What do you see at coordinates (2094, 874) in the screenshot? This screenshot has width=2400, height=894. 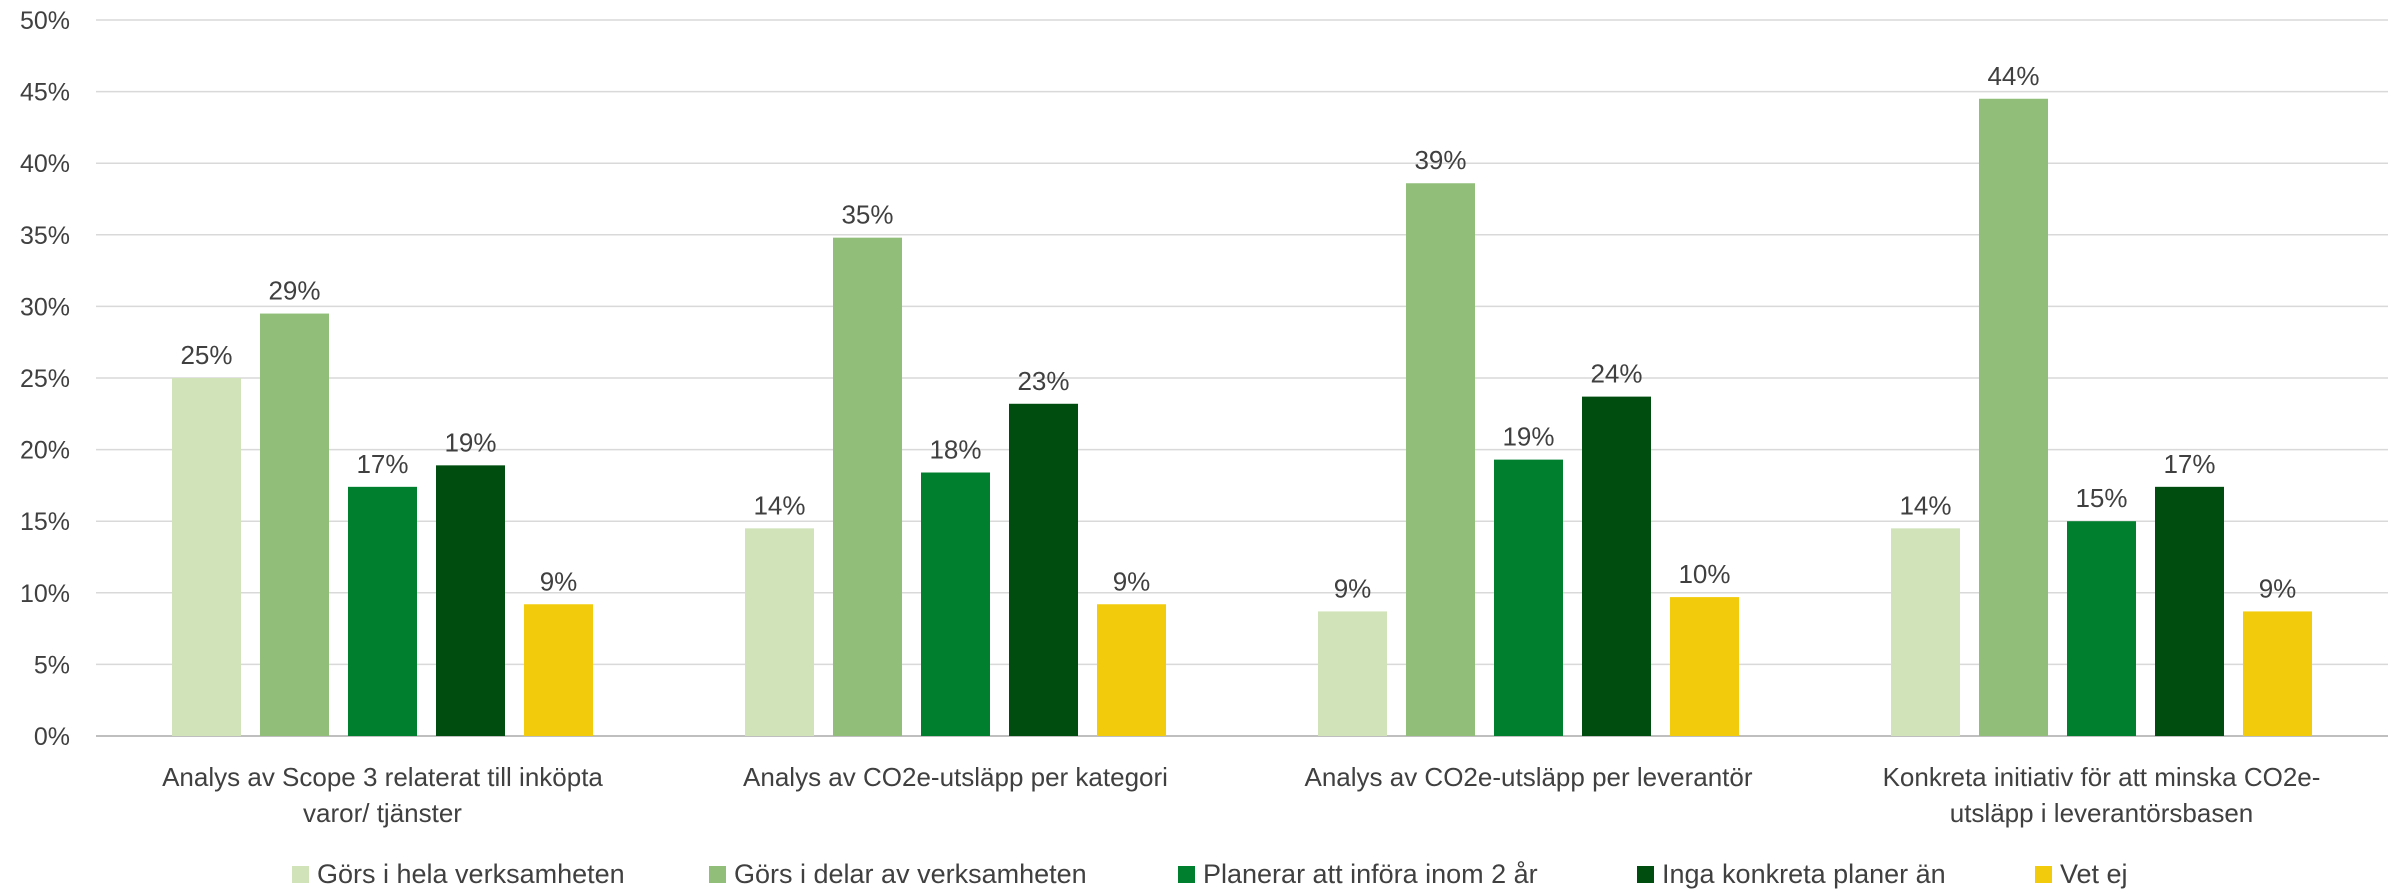 I see `legend-label: Vet ej` at bounding box center [2094, 874].